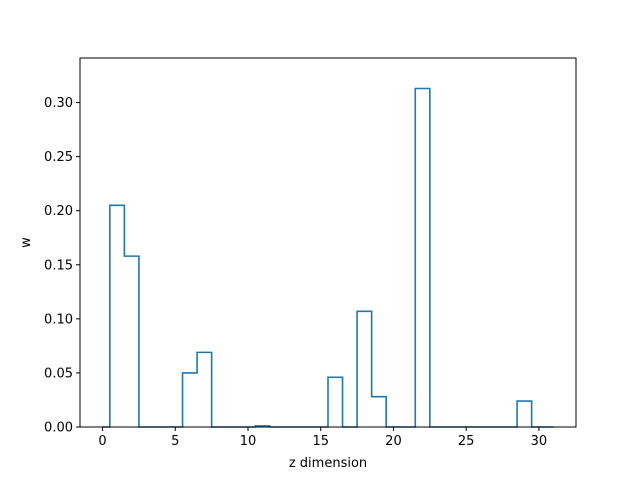 This screenshot has width=640, height=480. I want to click on y-tick-label: 0.15, so click(58, 265).